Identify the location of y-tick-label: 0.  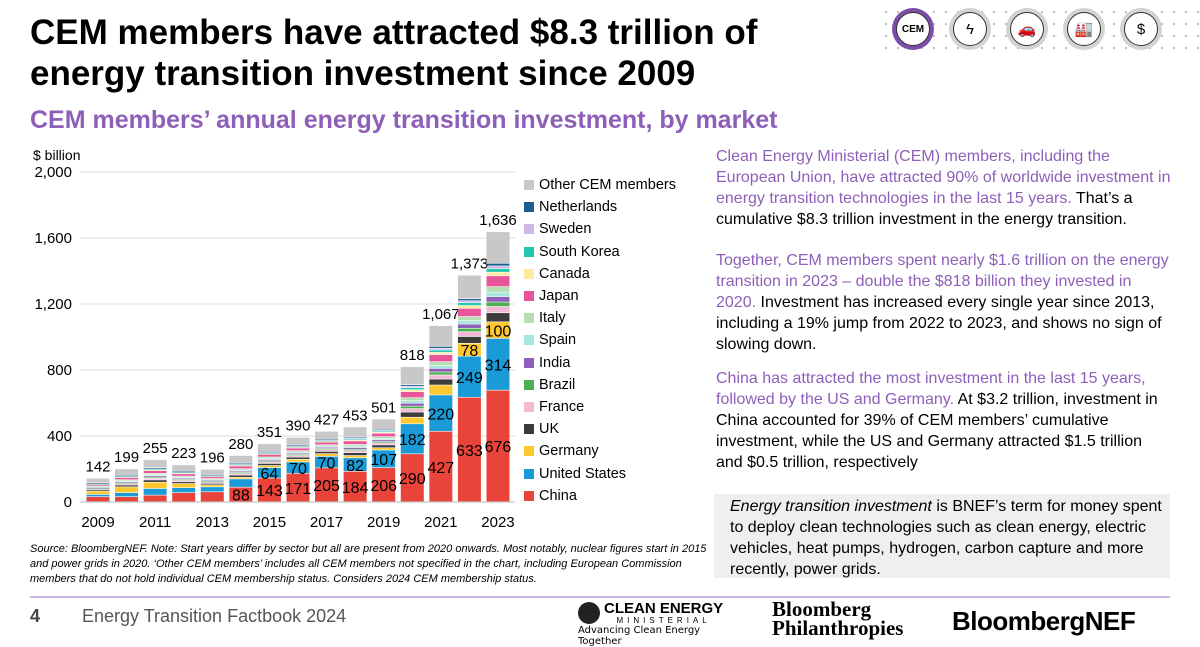
(68, 502).